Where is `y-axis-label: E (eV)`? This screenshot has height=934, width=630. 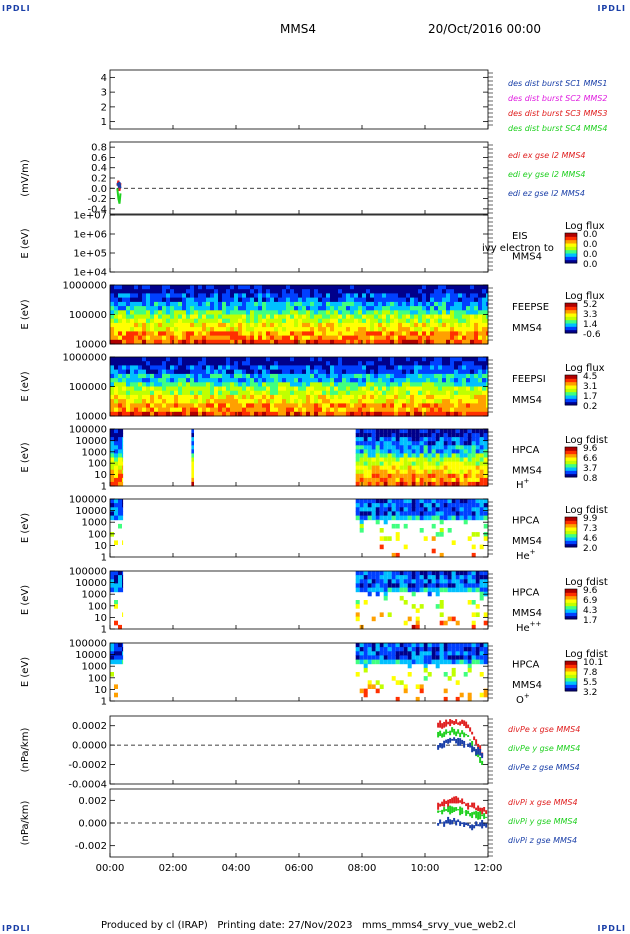 y-axis-label: E (eV) is located at coordinates (25, 314).